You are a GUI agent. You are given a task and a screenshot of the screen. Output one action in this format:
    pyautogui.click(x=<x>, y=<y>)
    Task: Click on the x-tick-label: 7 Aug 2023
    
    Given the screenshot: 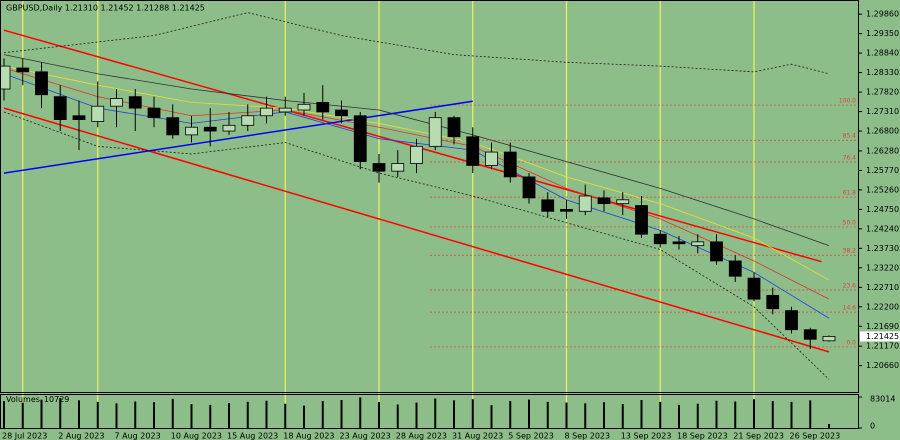 What is the action you would take?
    pyautogui.click(x=138, y=436)
    